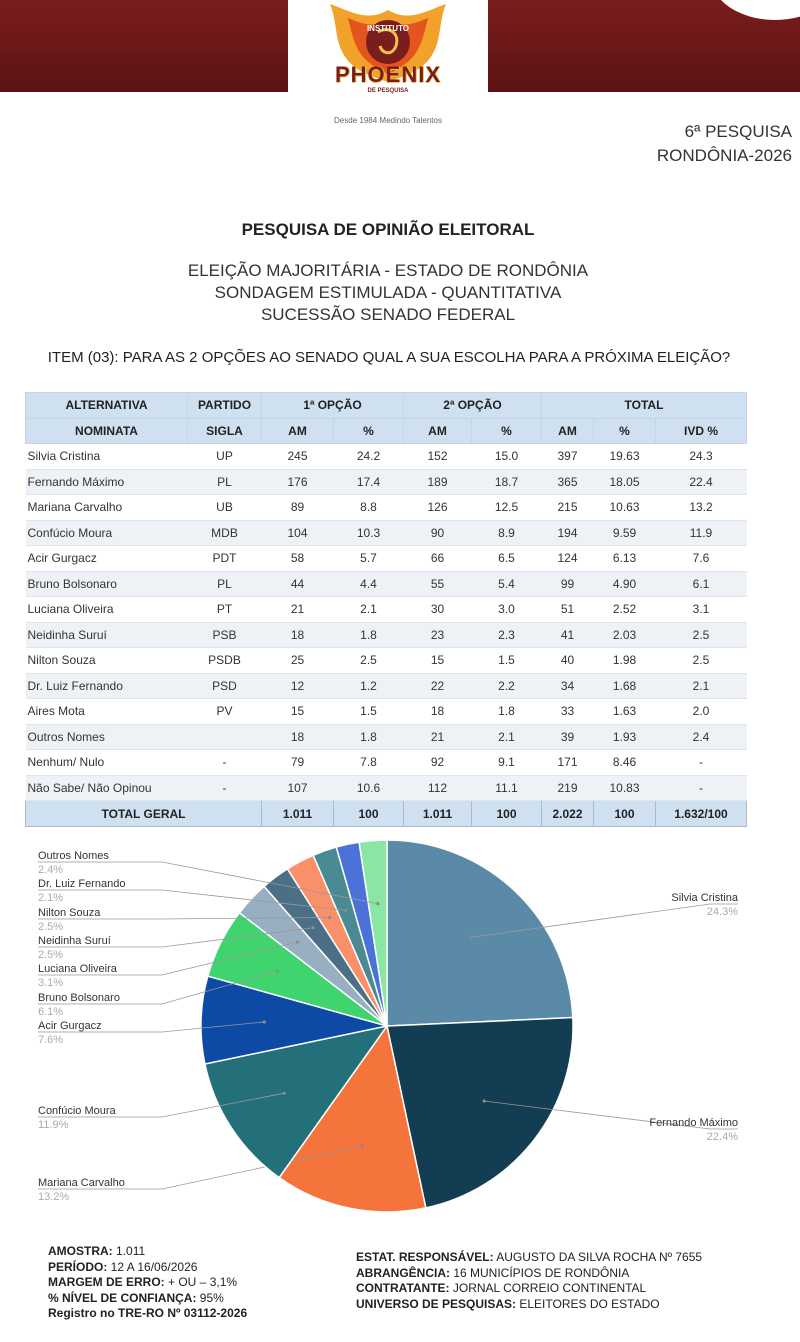 The width and height of the screenshot is (800, 1342). What do you see at coordinates (701, 533) in the screenshot?
I see `table-cell: 11.9` at bounding box center [701, 533].